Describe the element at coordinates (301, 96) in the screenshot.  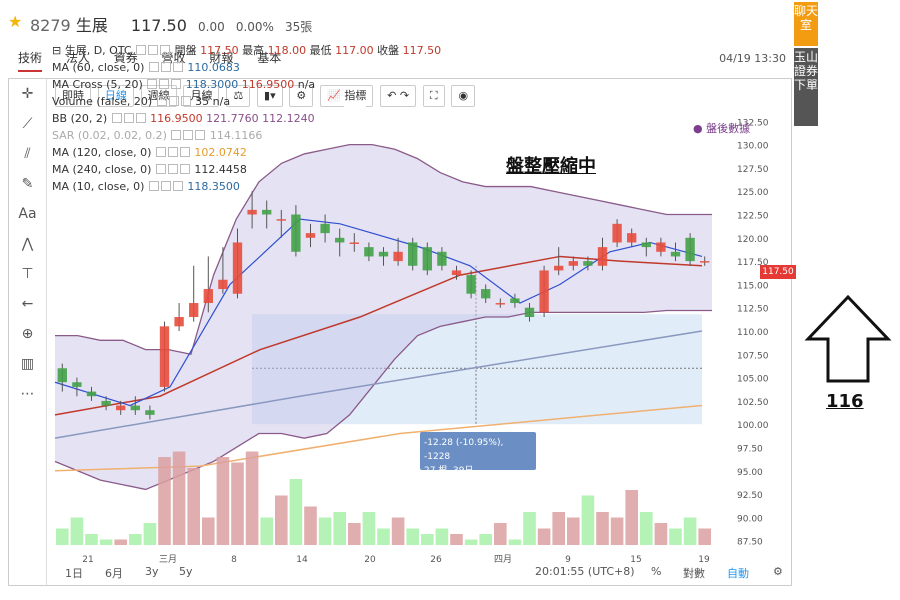
I see `settings-icon: ⚙` at that location.